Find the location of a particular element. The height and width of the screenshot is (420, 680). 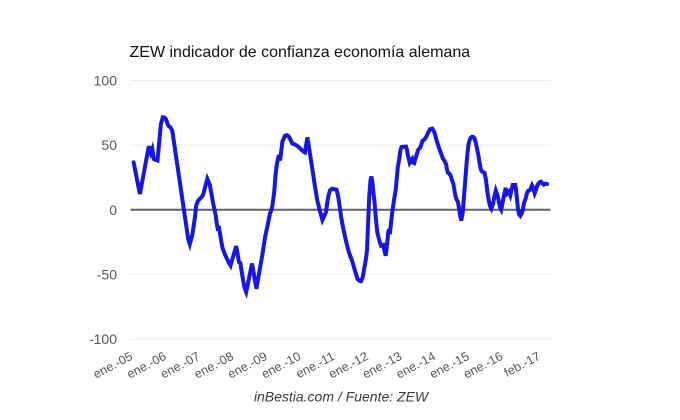

svg-text: inBestia.com / Fuente: ZEW is located at coordinates (342, 396).